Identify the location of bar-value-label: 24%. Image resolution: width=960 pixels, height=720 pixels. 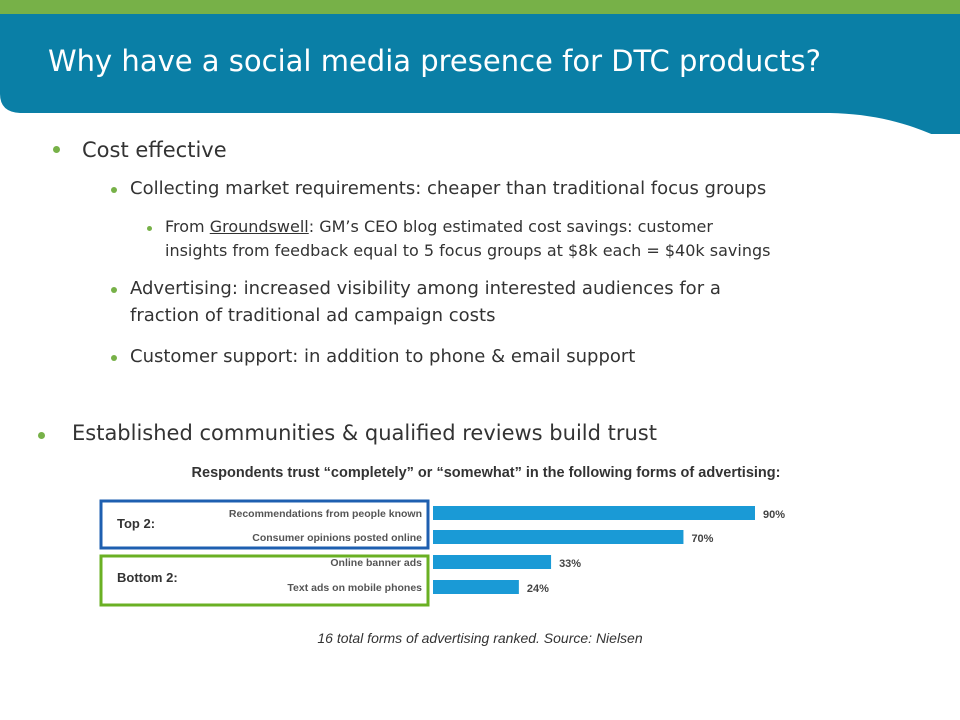
(538, 589).